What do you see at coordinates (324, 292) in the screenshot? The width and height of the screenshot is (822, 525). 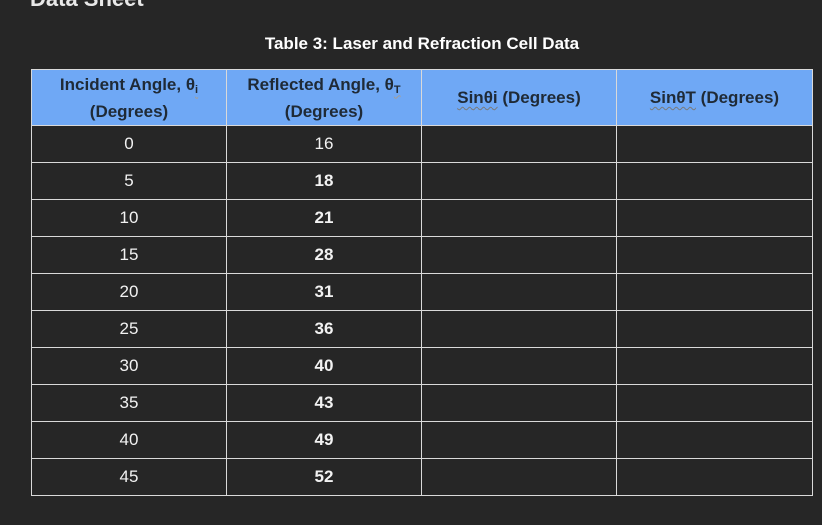 I see `cell-reflected-angle: 31` at bounding box center [324, 292].